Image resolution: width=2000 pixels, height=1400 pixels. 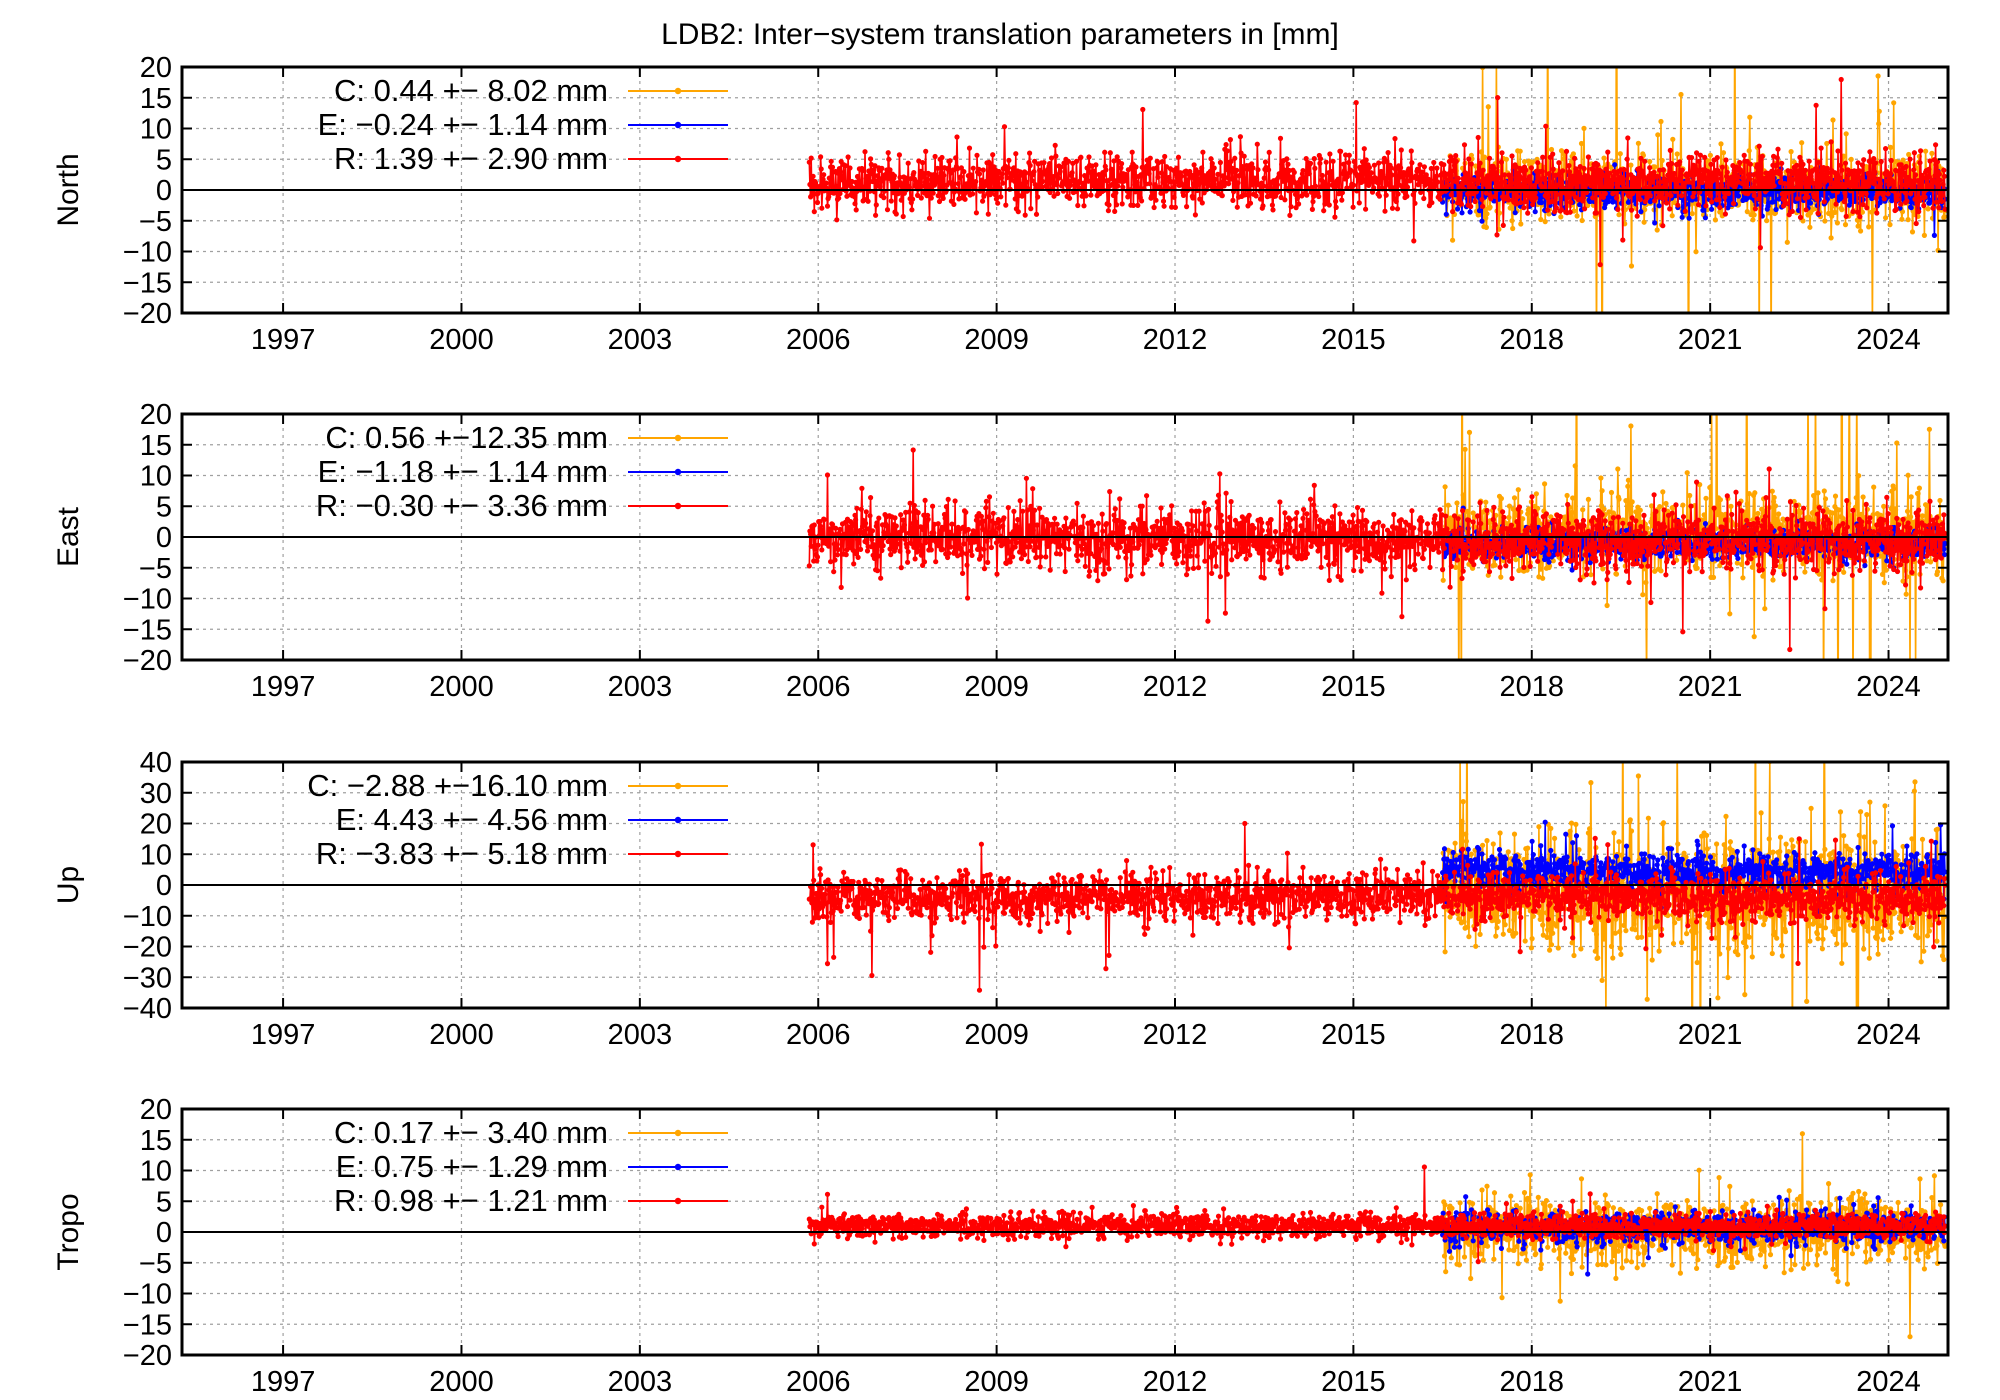 What do you see at coordinates (68, 1231) in the screenshot?
I see `y-axis-label: Tropo` at bounding box center [68, 1231].